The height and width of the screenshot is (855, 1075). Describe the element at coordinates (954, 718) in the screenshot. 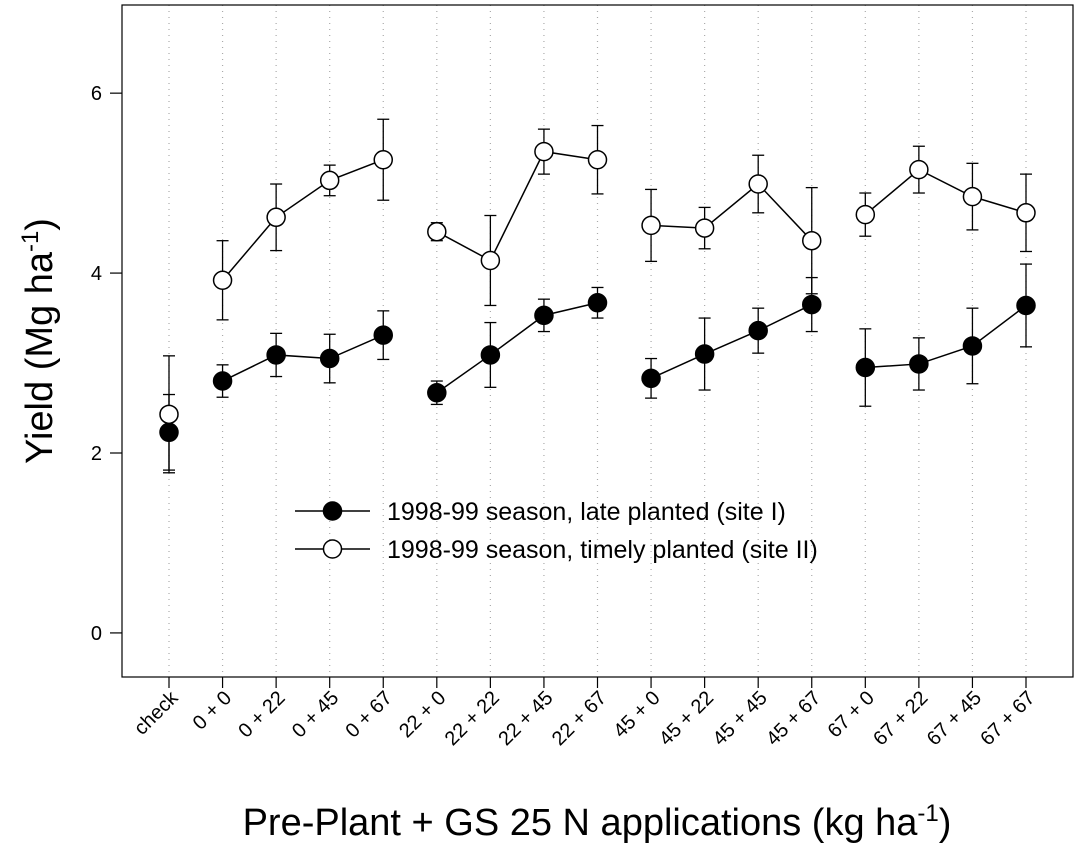

I see `x-tick-label: 67 + 45` at that location.